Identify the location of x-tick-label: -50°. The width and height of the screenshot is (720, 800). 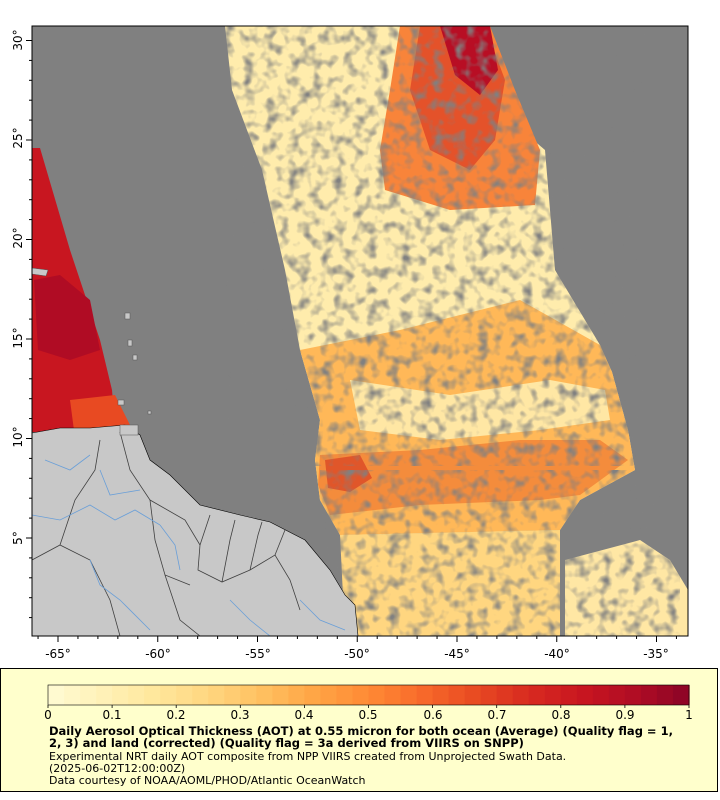
(357, 654).